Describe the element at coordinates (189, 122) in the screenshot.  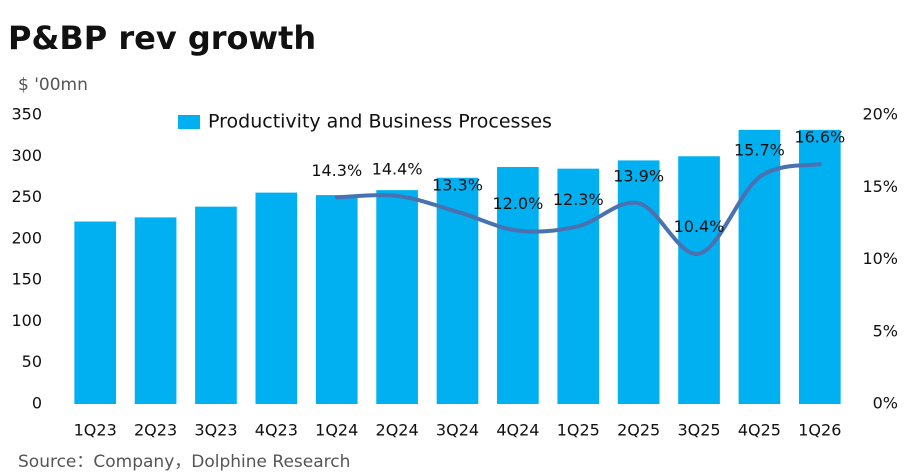
I see `legend-swatch` at that location.